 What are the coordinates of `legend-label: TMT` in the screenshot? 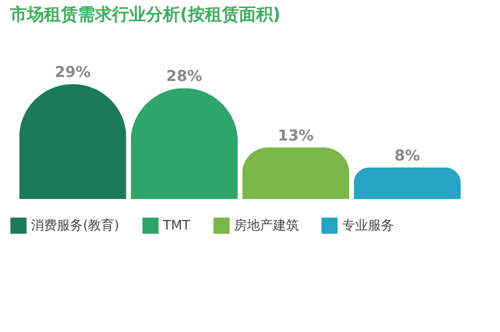 It's located at (176, 226).